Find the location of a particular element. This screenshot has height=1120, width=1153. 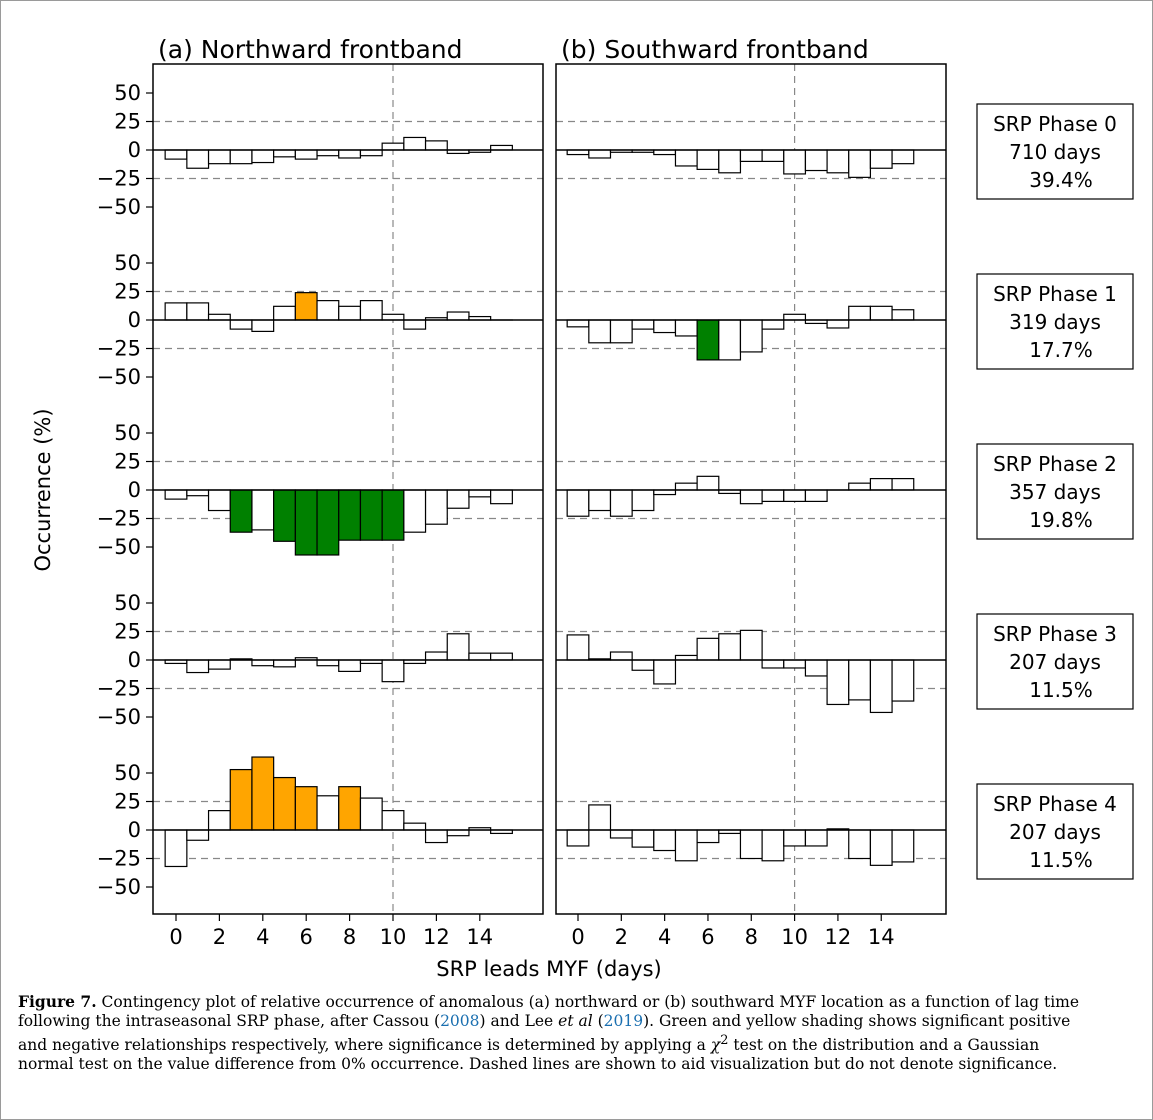

phase-box-percent: 11.5% is located at coordinates (1061, 860).